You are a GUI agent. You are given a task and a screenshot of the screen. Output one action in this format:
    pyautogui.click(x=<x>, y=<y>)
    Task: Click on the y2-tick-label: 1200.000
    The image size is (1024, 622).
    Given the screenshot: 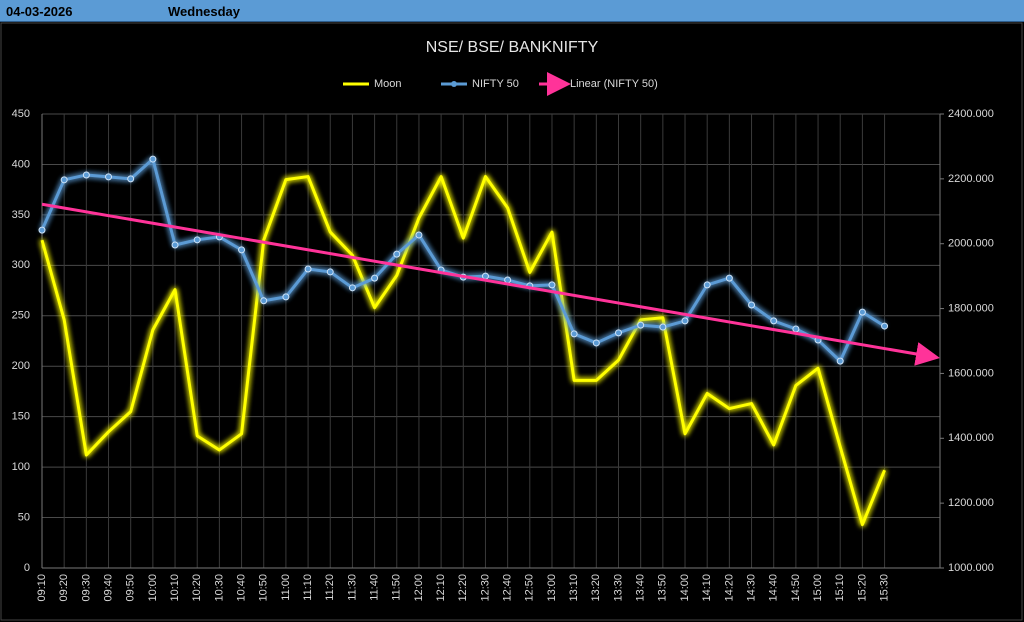 What is the action you would take?
    pyautogui.click(x=971, y=503)
    